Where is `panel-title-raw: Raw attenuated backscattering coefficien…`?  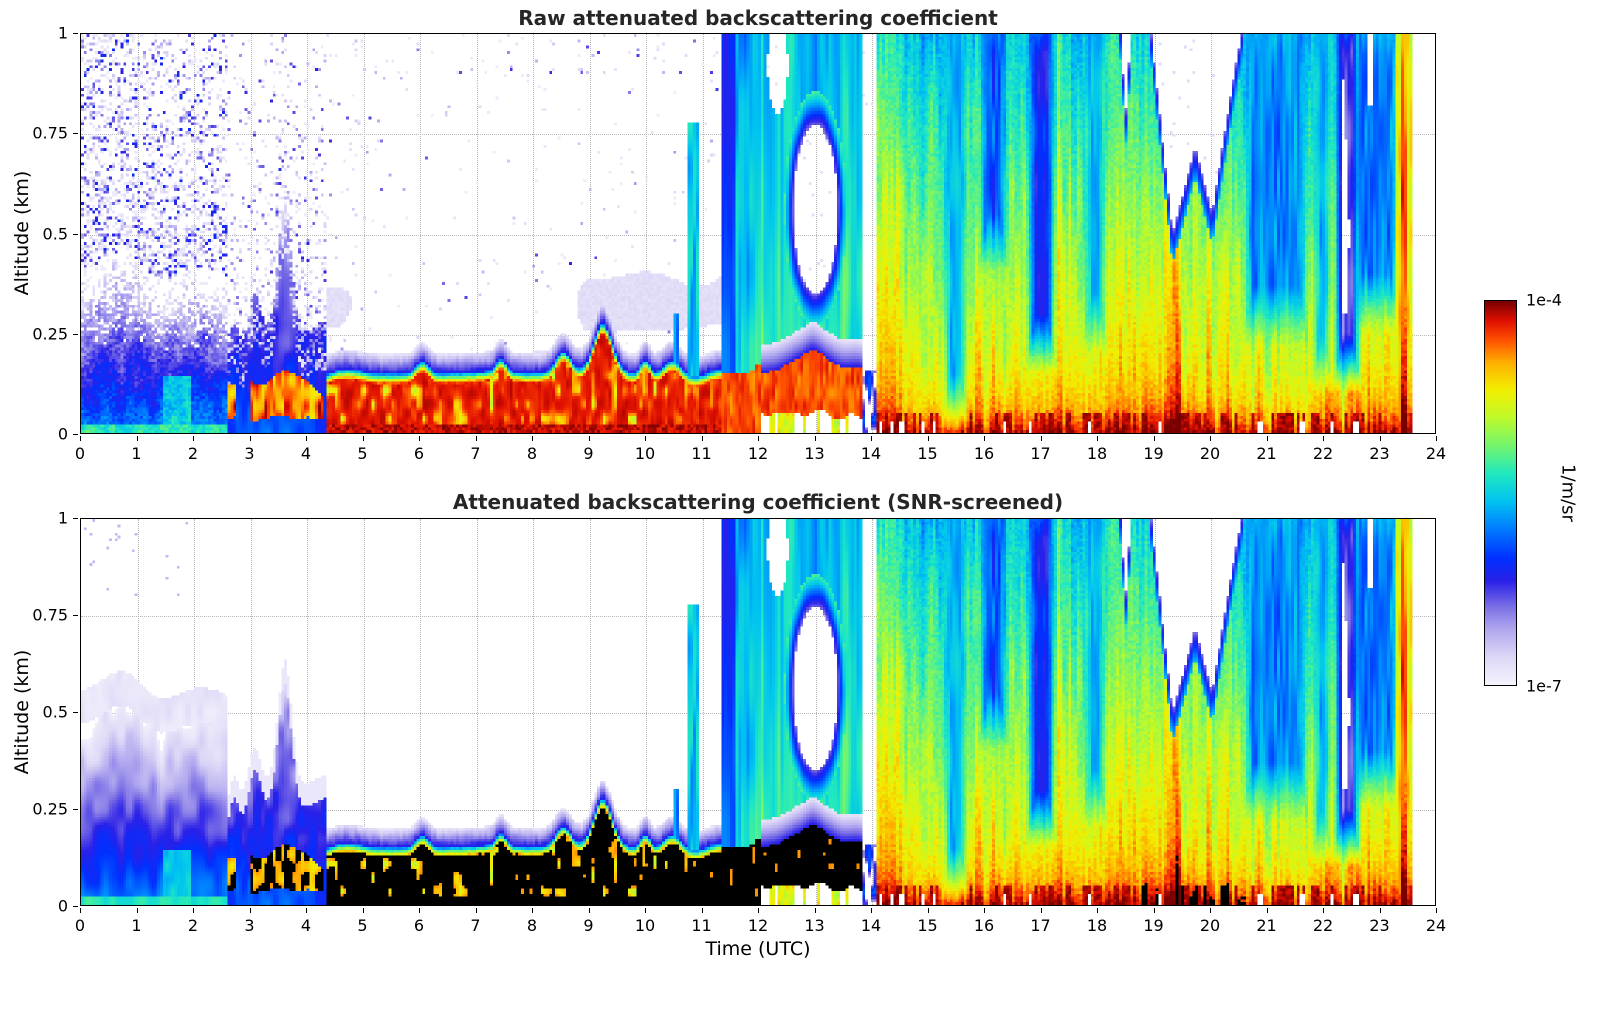 panel-title-raw: Raw attenuated backscattering coefficien… is located at coordinates (758, 18).